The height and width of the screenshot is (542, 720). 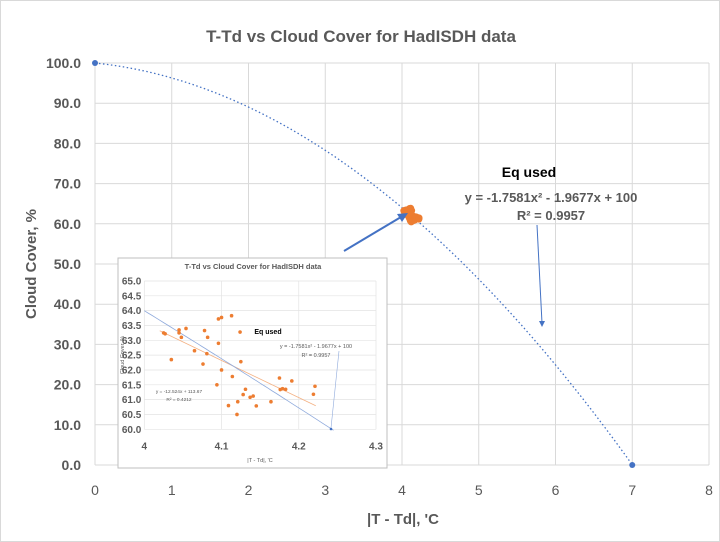 What do you see at coordinates (67, 304) in the screenshot?
I see `main-y-tick-label: 40.0` at bounding box center [67, 304].